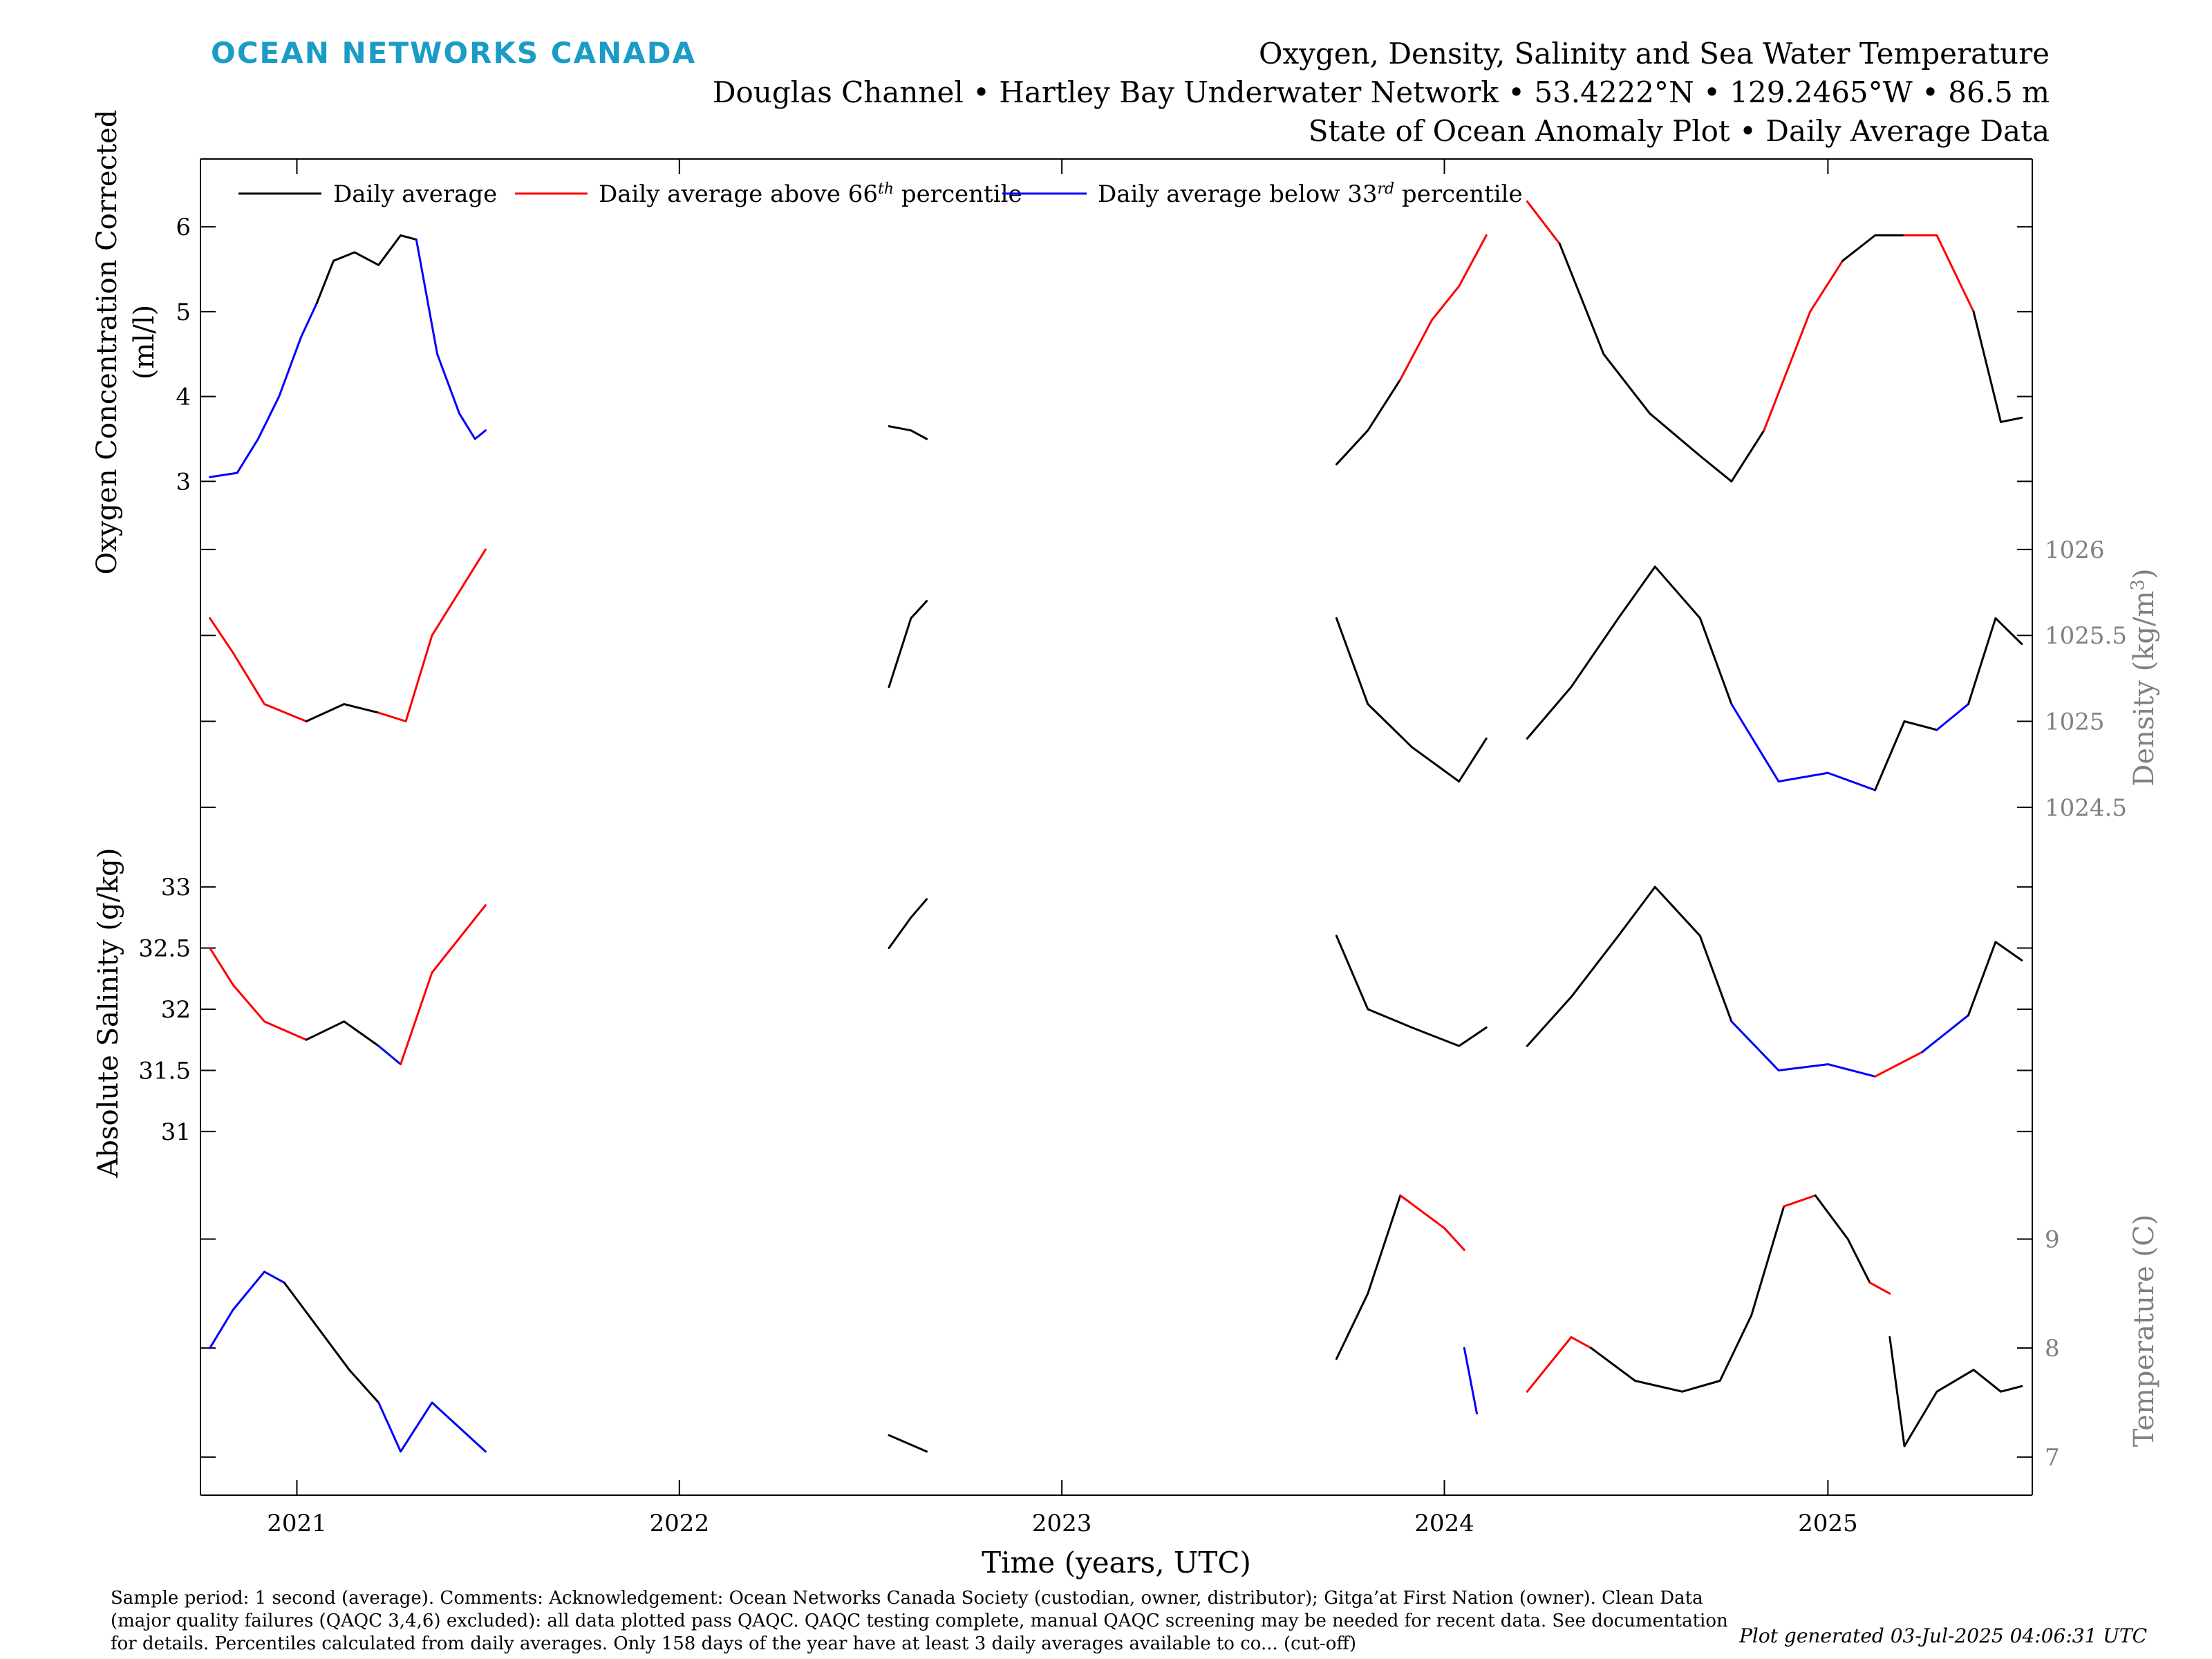 This screenshot has height=1659, width=2212. Describe the element at coordinates (176, 887) in the screenshot. I see `y-tick-label: 33` at that location.